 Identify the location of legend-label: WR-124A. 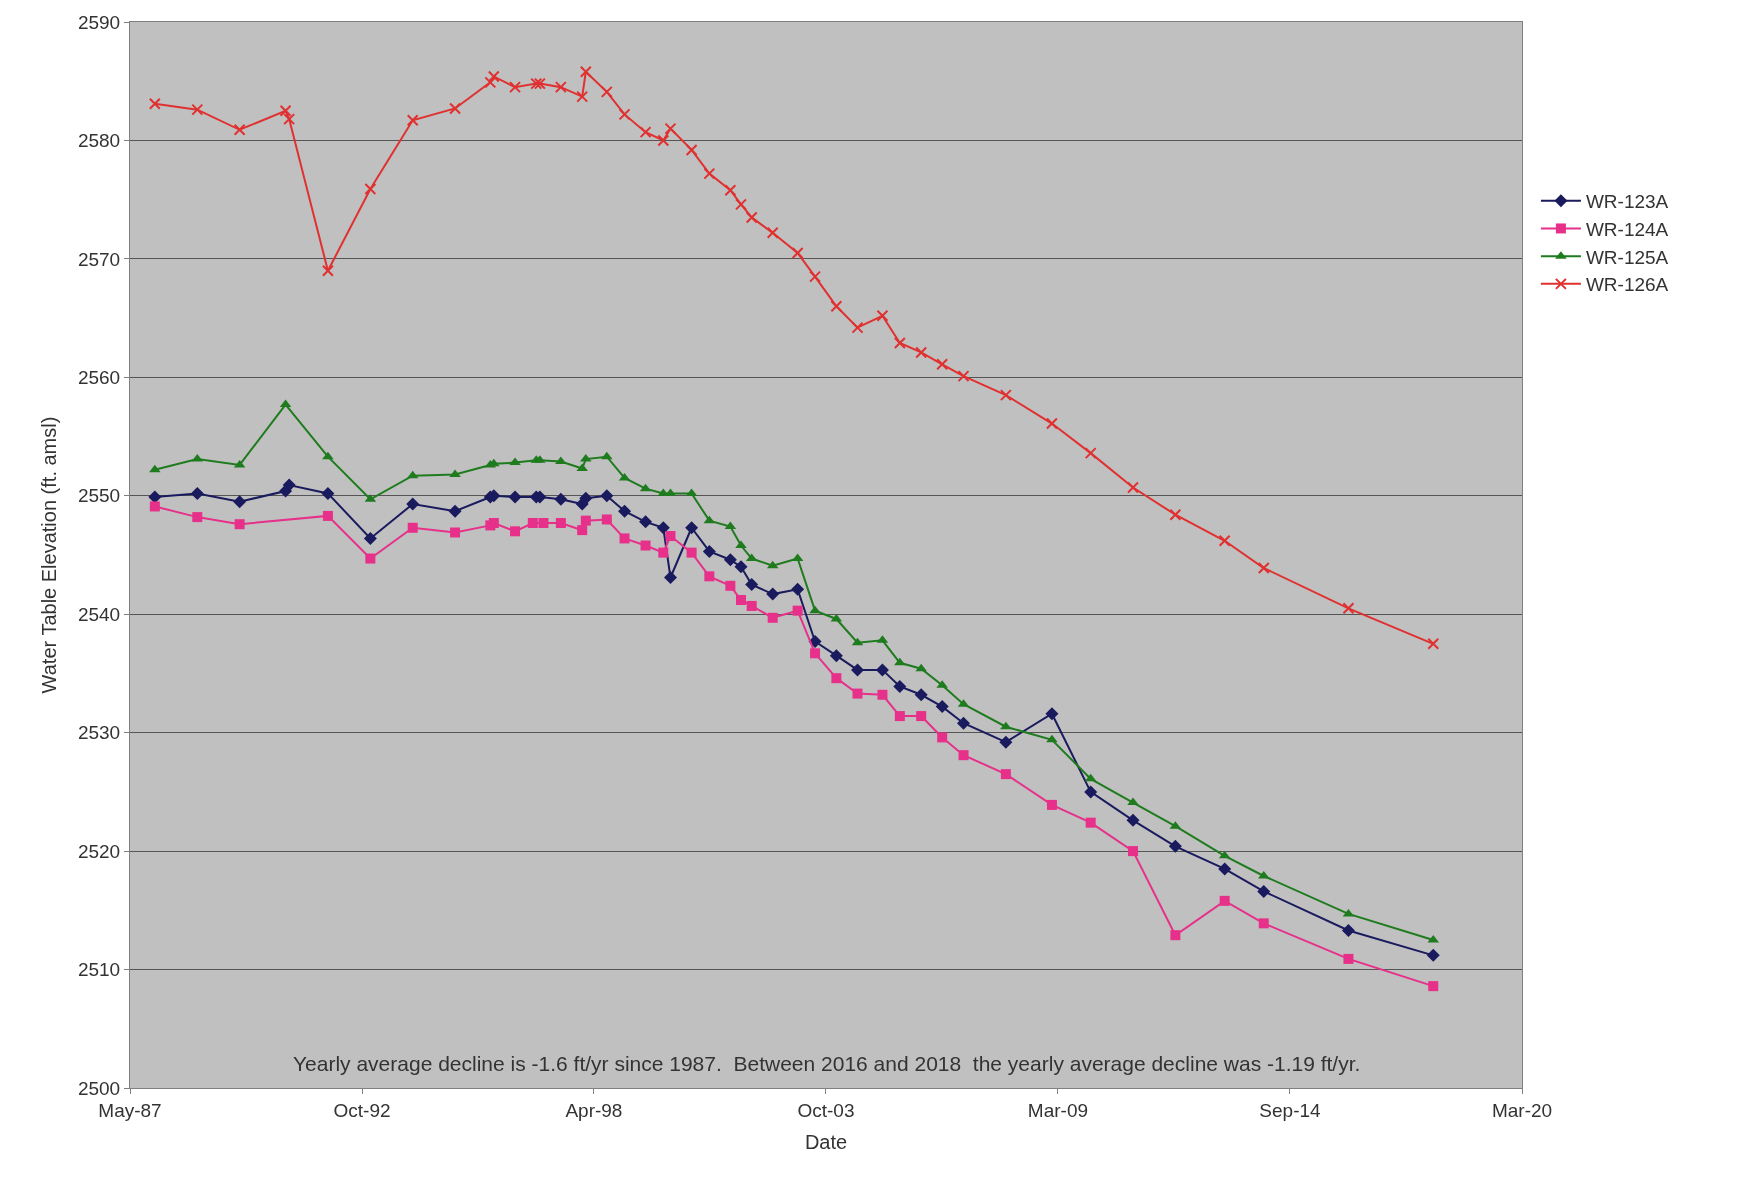
(1627, 229).